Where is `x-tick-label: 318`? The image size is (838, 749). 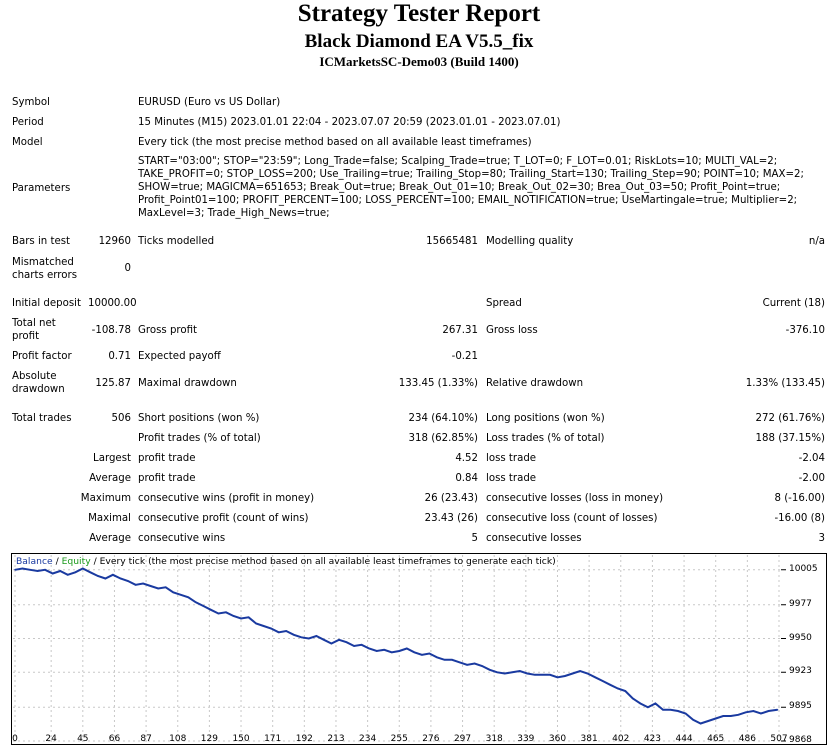 x-tick-label: 318 is located at coordinates (494, 739).